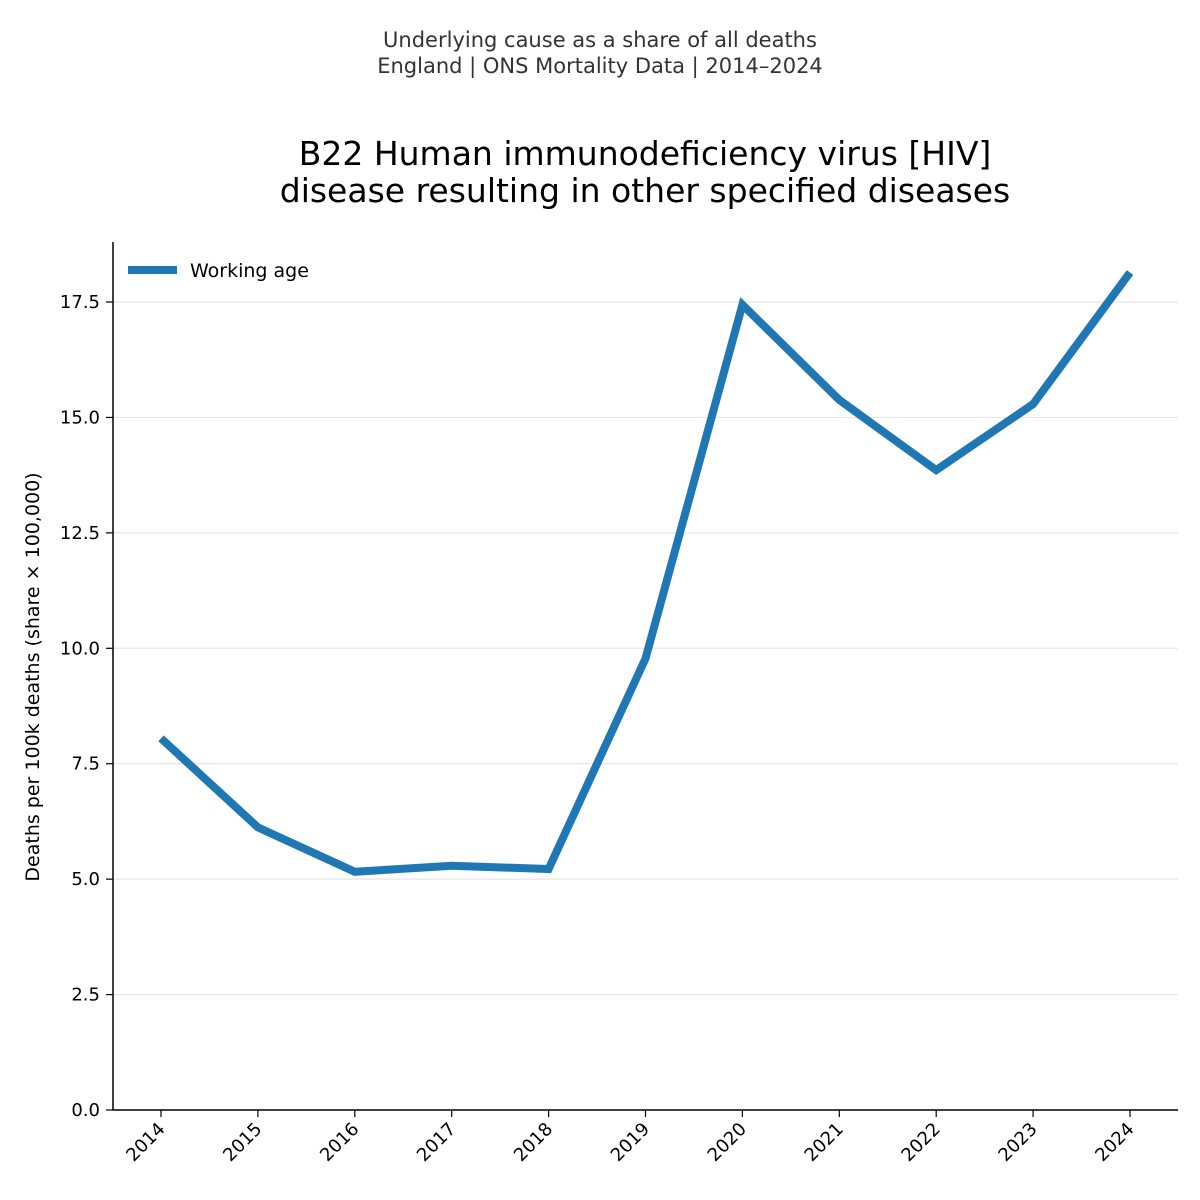 Image resolution: width=1200 pixels, height=1200 pixels. Describe the element at coordinates (436, 1142) in the screenshot. I see `x-tick-label: 2017` at that location.